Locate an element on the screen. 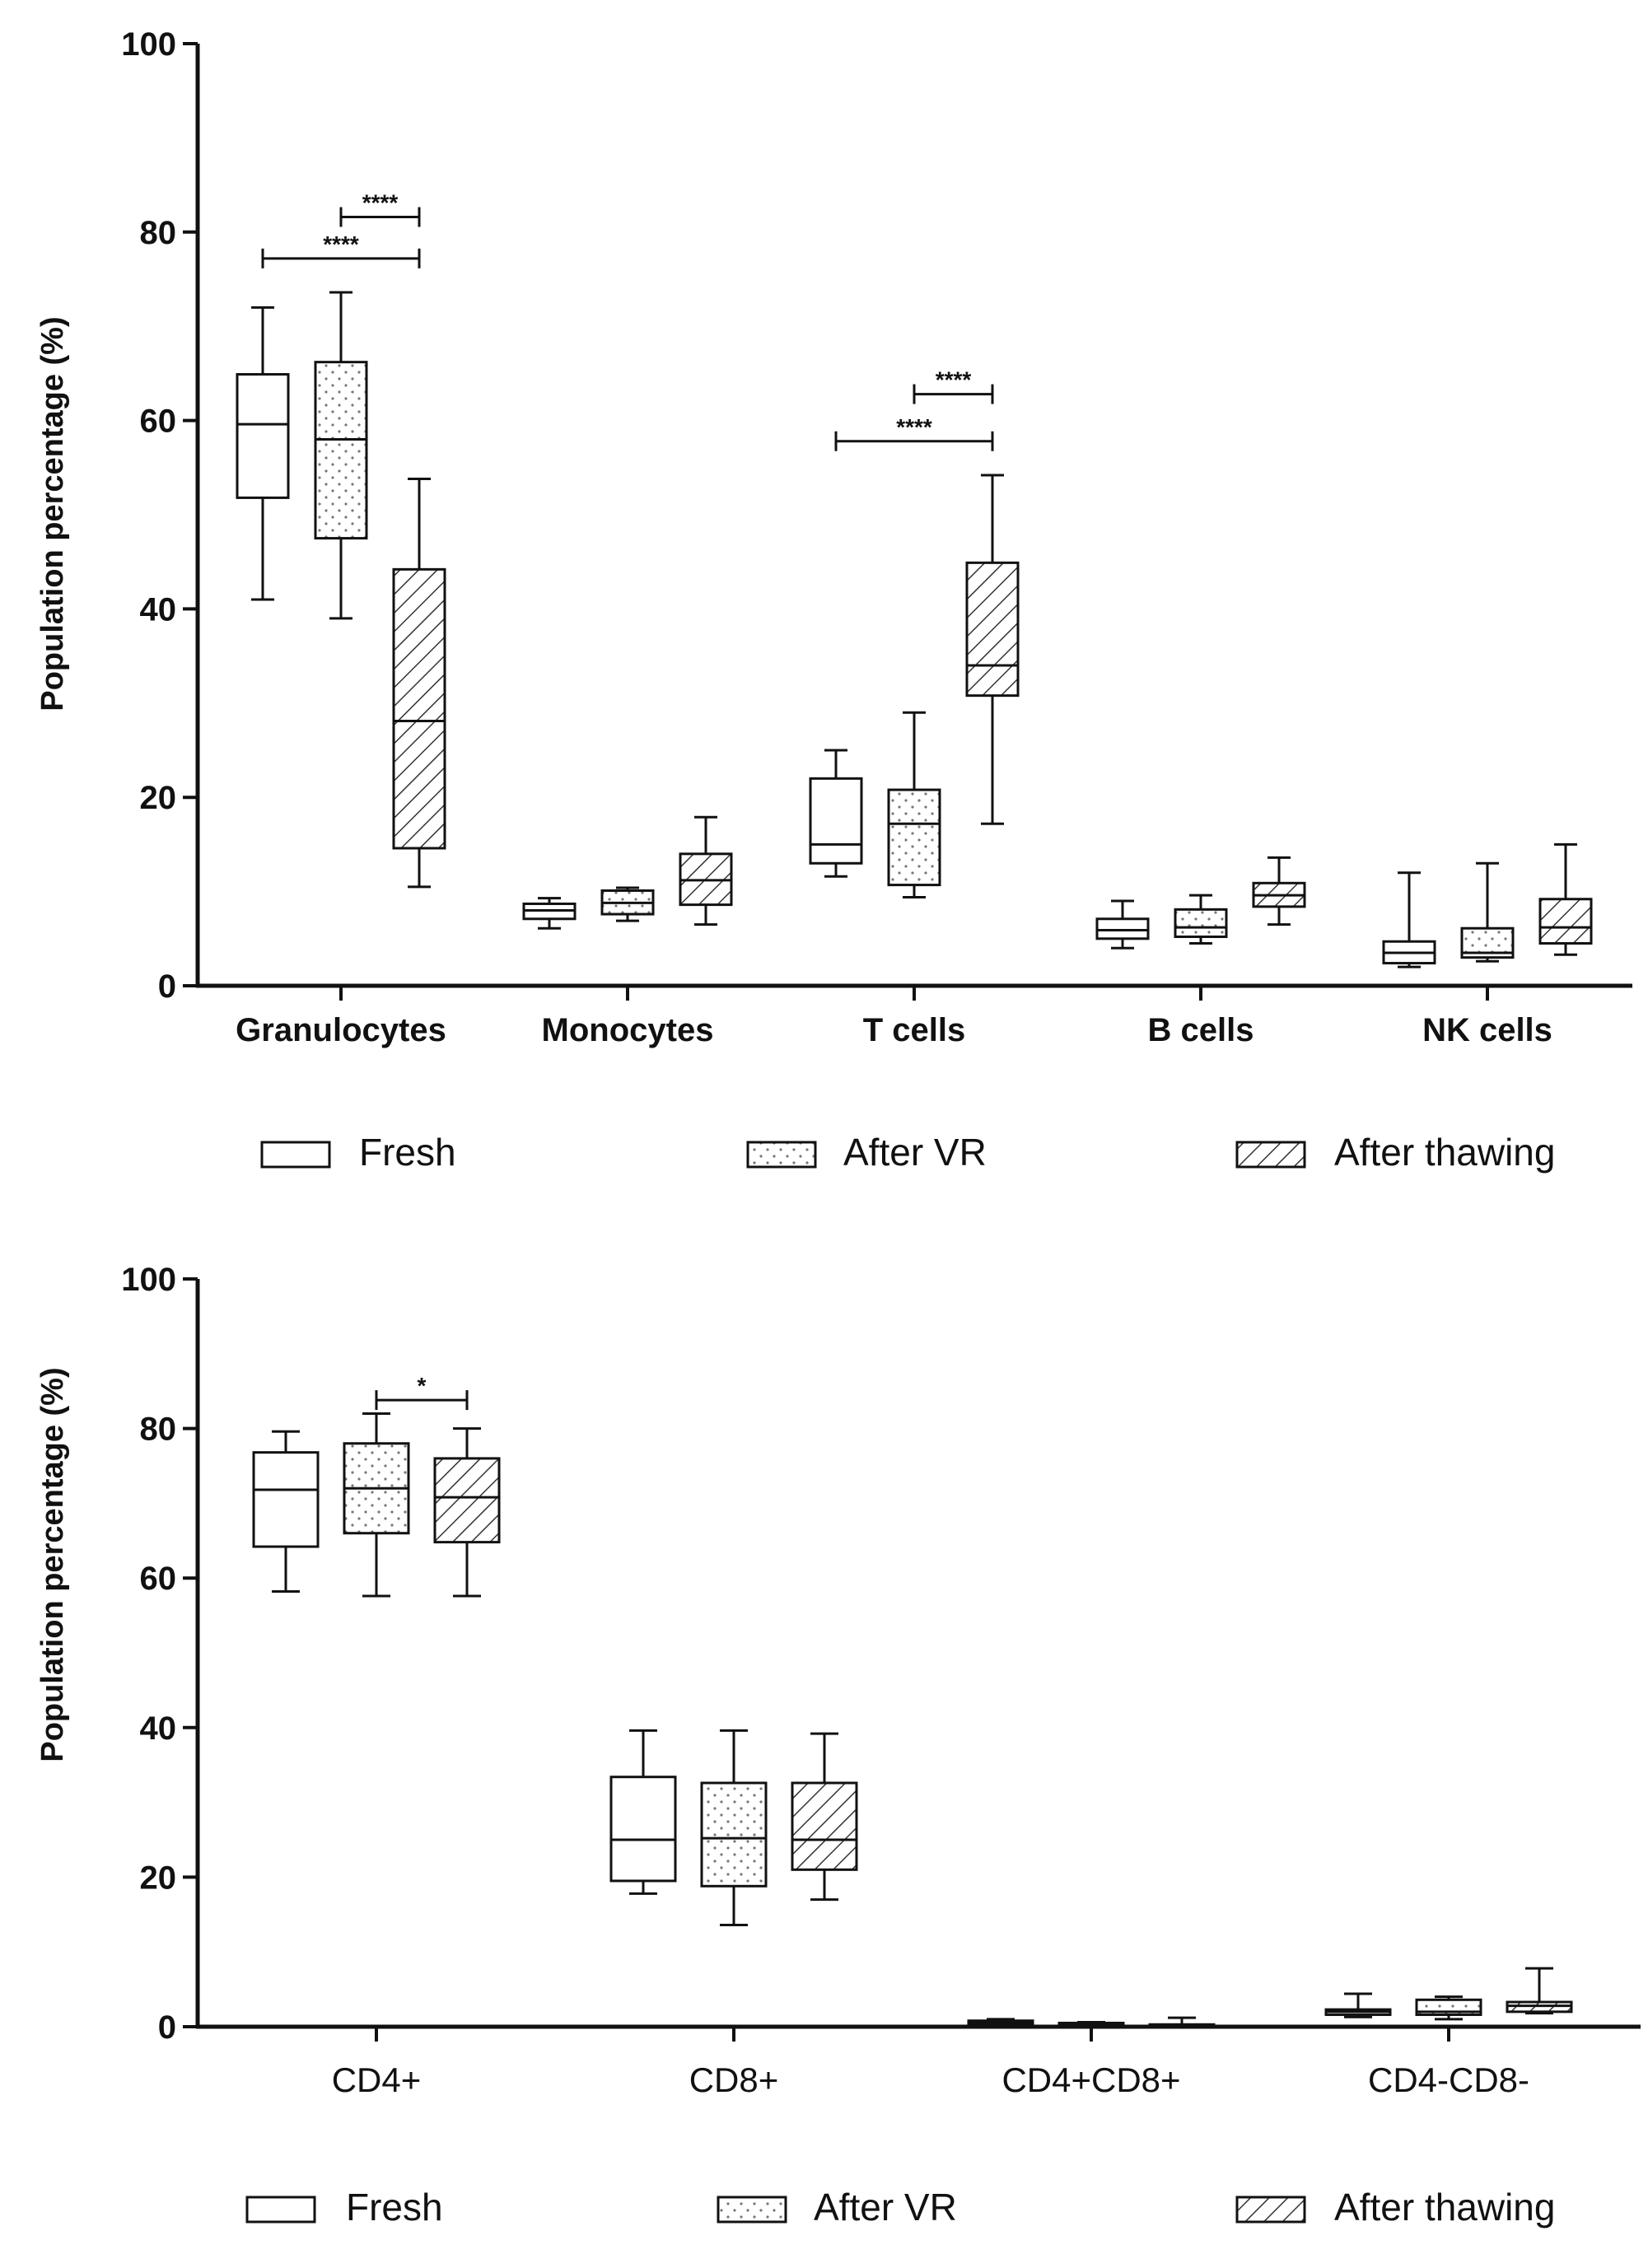  chart-1-x-tick-label: Granulocytes is located at coordinates (341, 1030).